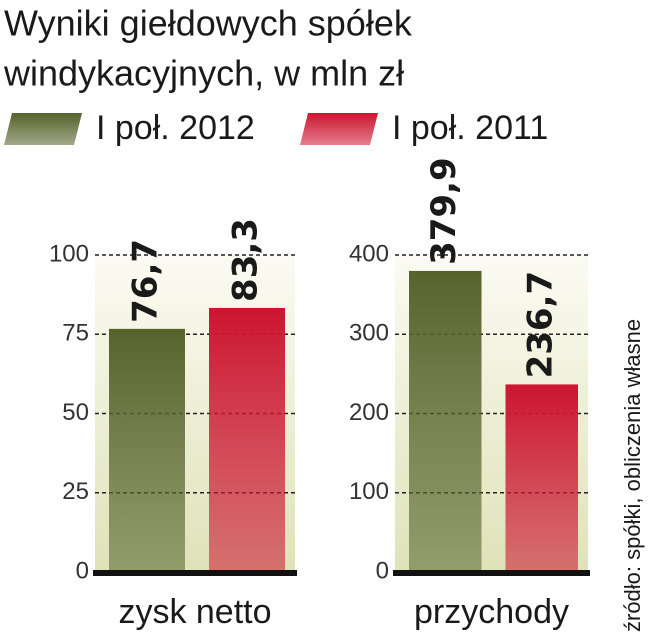 The height and width of the screenshot is (640, 649). Describe the element at coordinates (175, 128) in the screenshot. I see `legend-label: I poł. 2012` at that location.